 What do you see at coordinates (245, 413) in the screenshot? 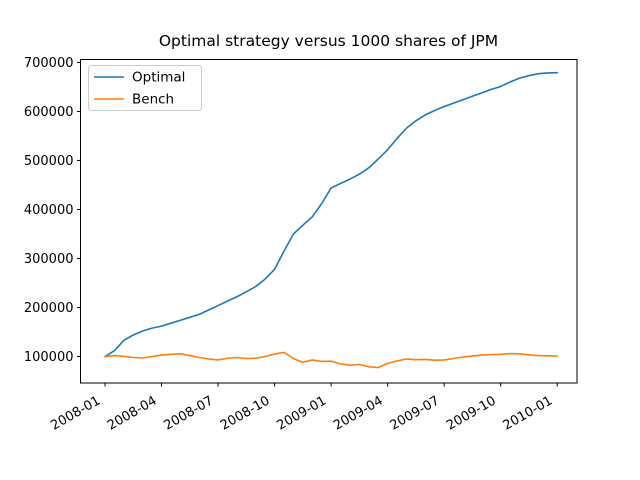
I see `x-tick-label: 2008-10` at bounding box center [245, 413].